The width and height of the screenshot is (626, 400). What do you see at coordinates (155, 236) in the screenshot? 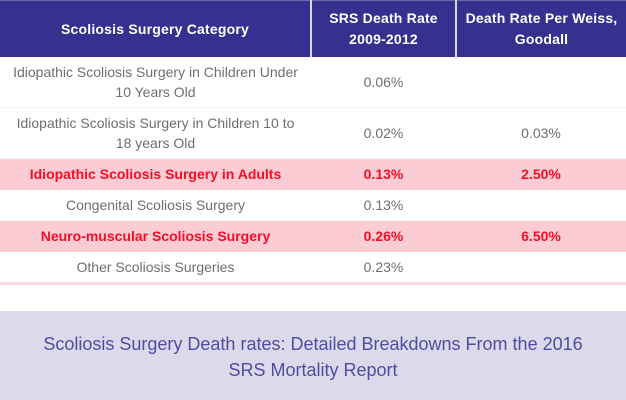
I see `category-cell: Neuro-muscular Scoliosis Surgery` at bounding box center [155, 236].